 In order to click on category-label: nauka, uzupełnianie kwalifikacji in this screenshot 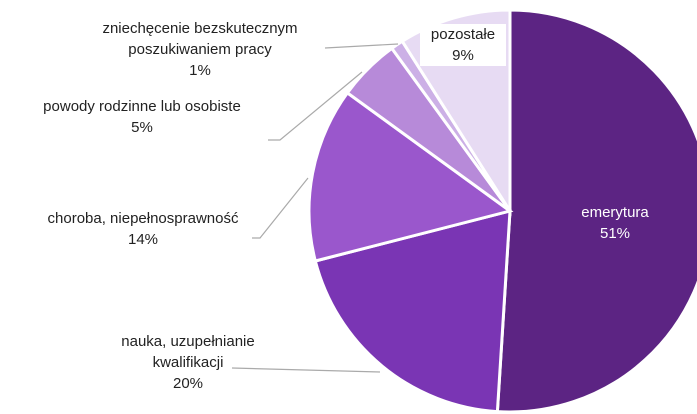, I will do `click(188, 352)`.